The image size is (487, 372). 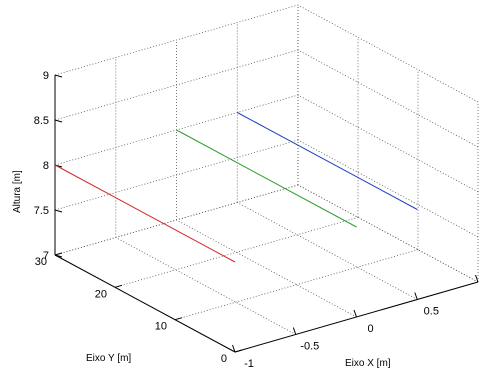 I want to click on z-tick-label: 8, so click(x=46, y=166).